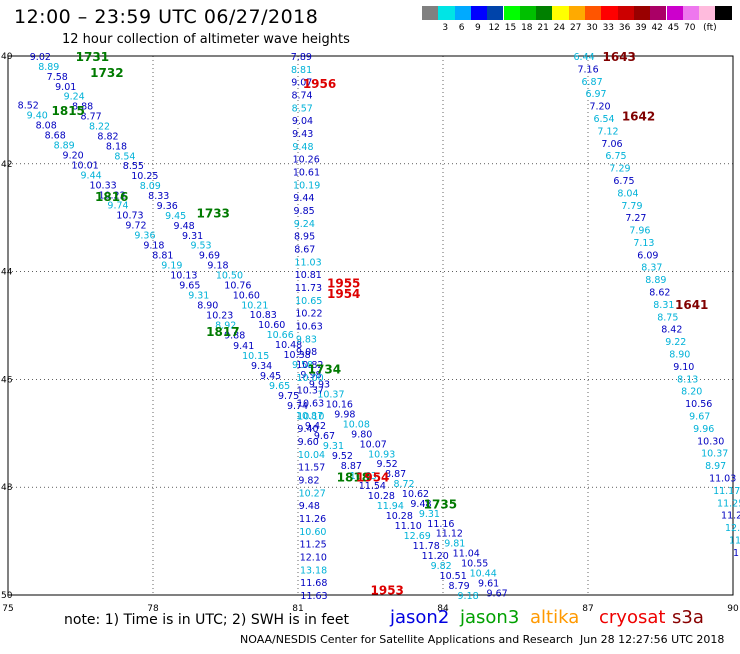 The height and width of the screenshot is (654, 740). I want to click on swh-value: 8.08, so click(46, 126).